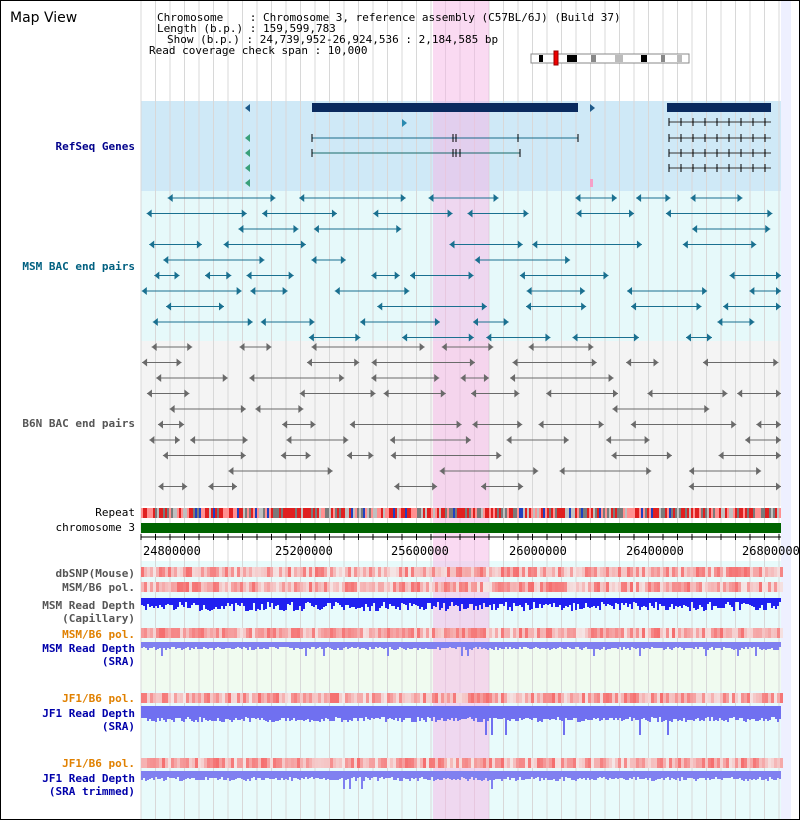  Describe the element at coordinates (78, 266) in the screenshot. I see `track-label-msm-bac: MSM BAC end pairs` at that location.